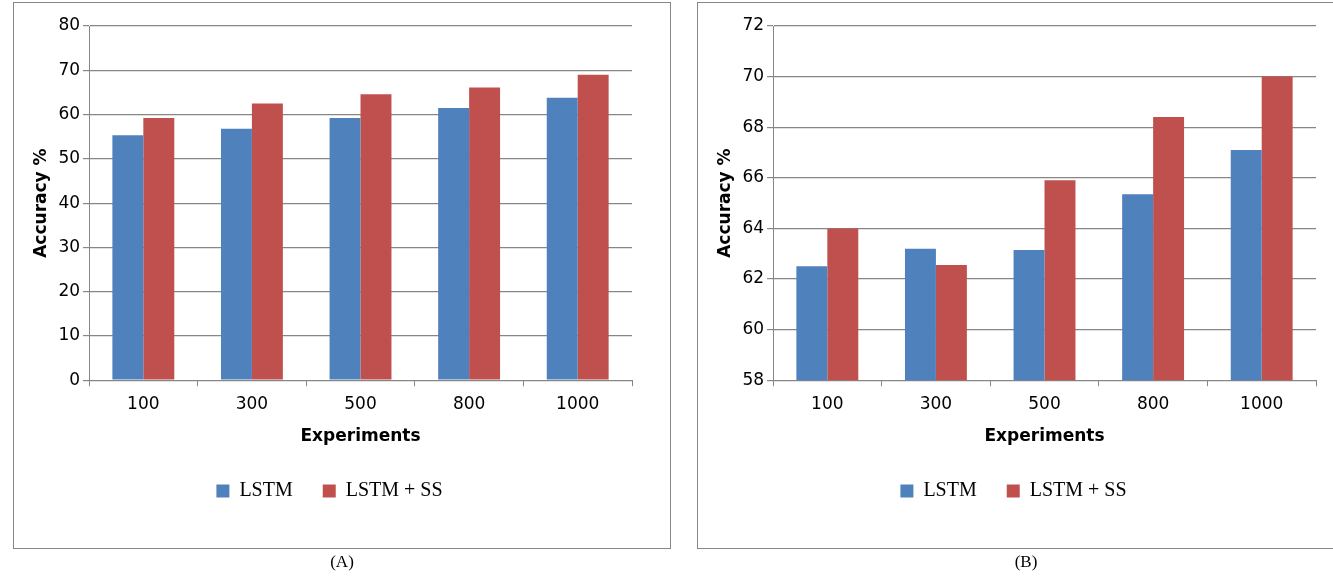 Image resolution: width=1333 pixels, height=578 pixels. Describe the element at coordinates (75, 378) in the screenshot. I see `y-tick-label: 0` at that location.